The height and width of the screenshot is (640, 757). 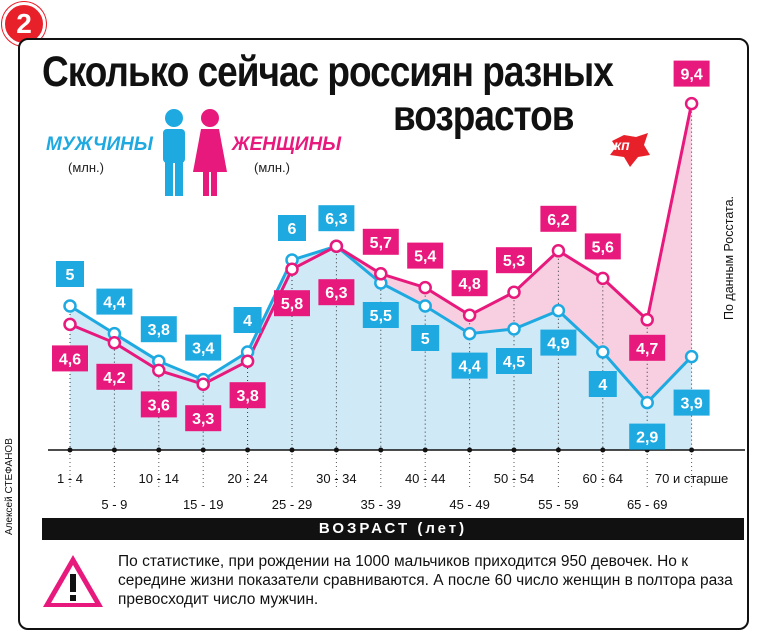 I want to click on x-tick-label: 45 - 49, so click(x=469, y=504).